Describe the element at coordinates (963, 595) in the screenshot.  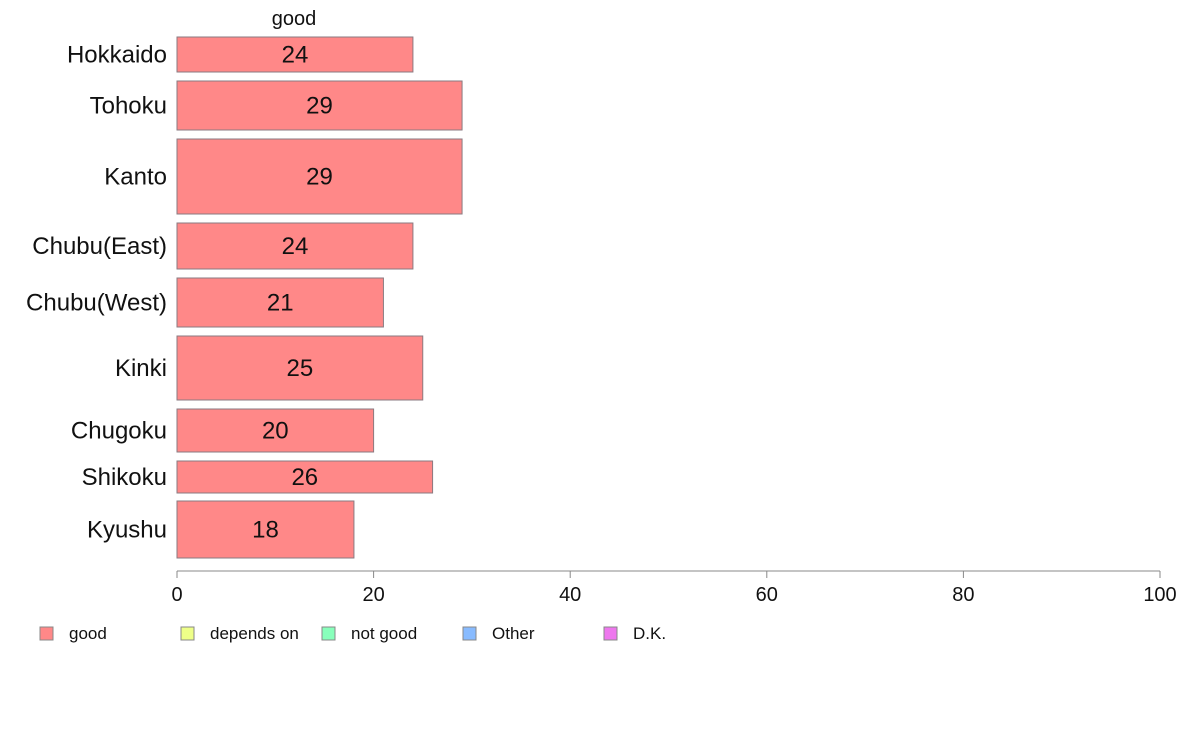
I see `x-tick-label: 80` at that location.